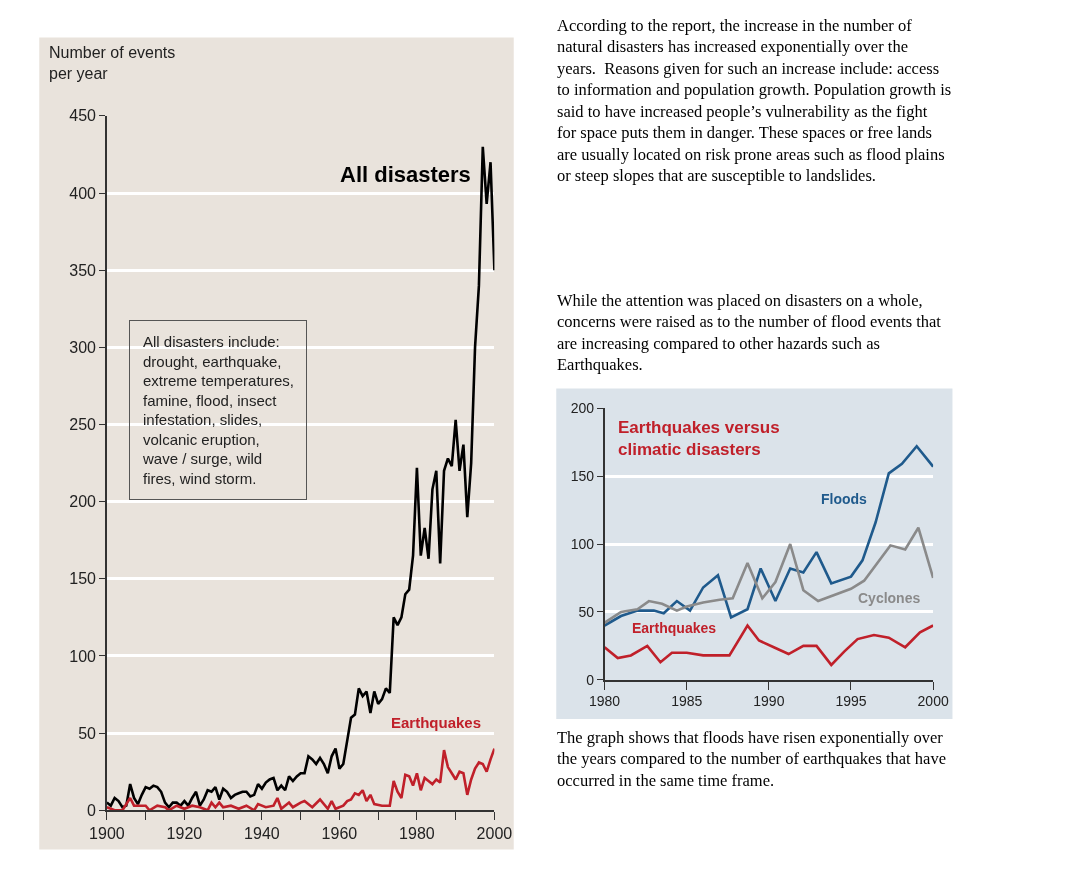 The width and height of the screenshot is (1070, 886). Describe the element at coordinates (107, 834) in the screenshot. I see `x-tick-label: 1900` at that location.